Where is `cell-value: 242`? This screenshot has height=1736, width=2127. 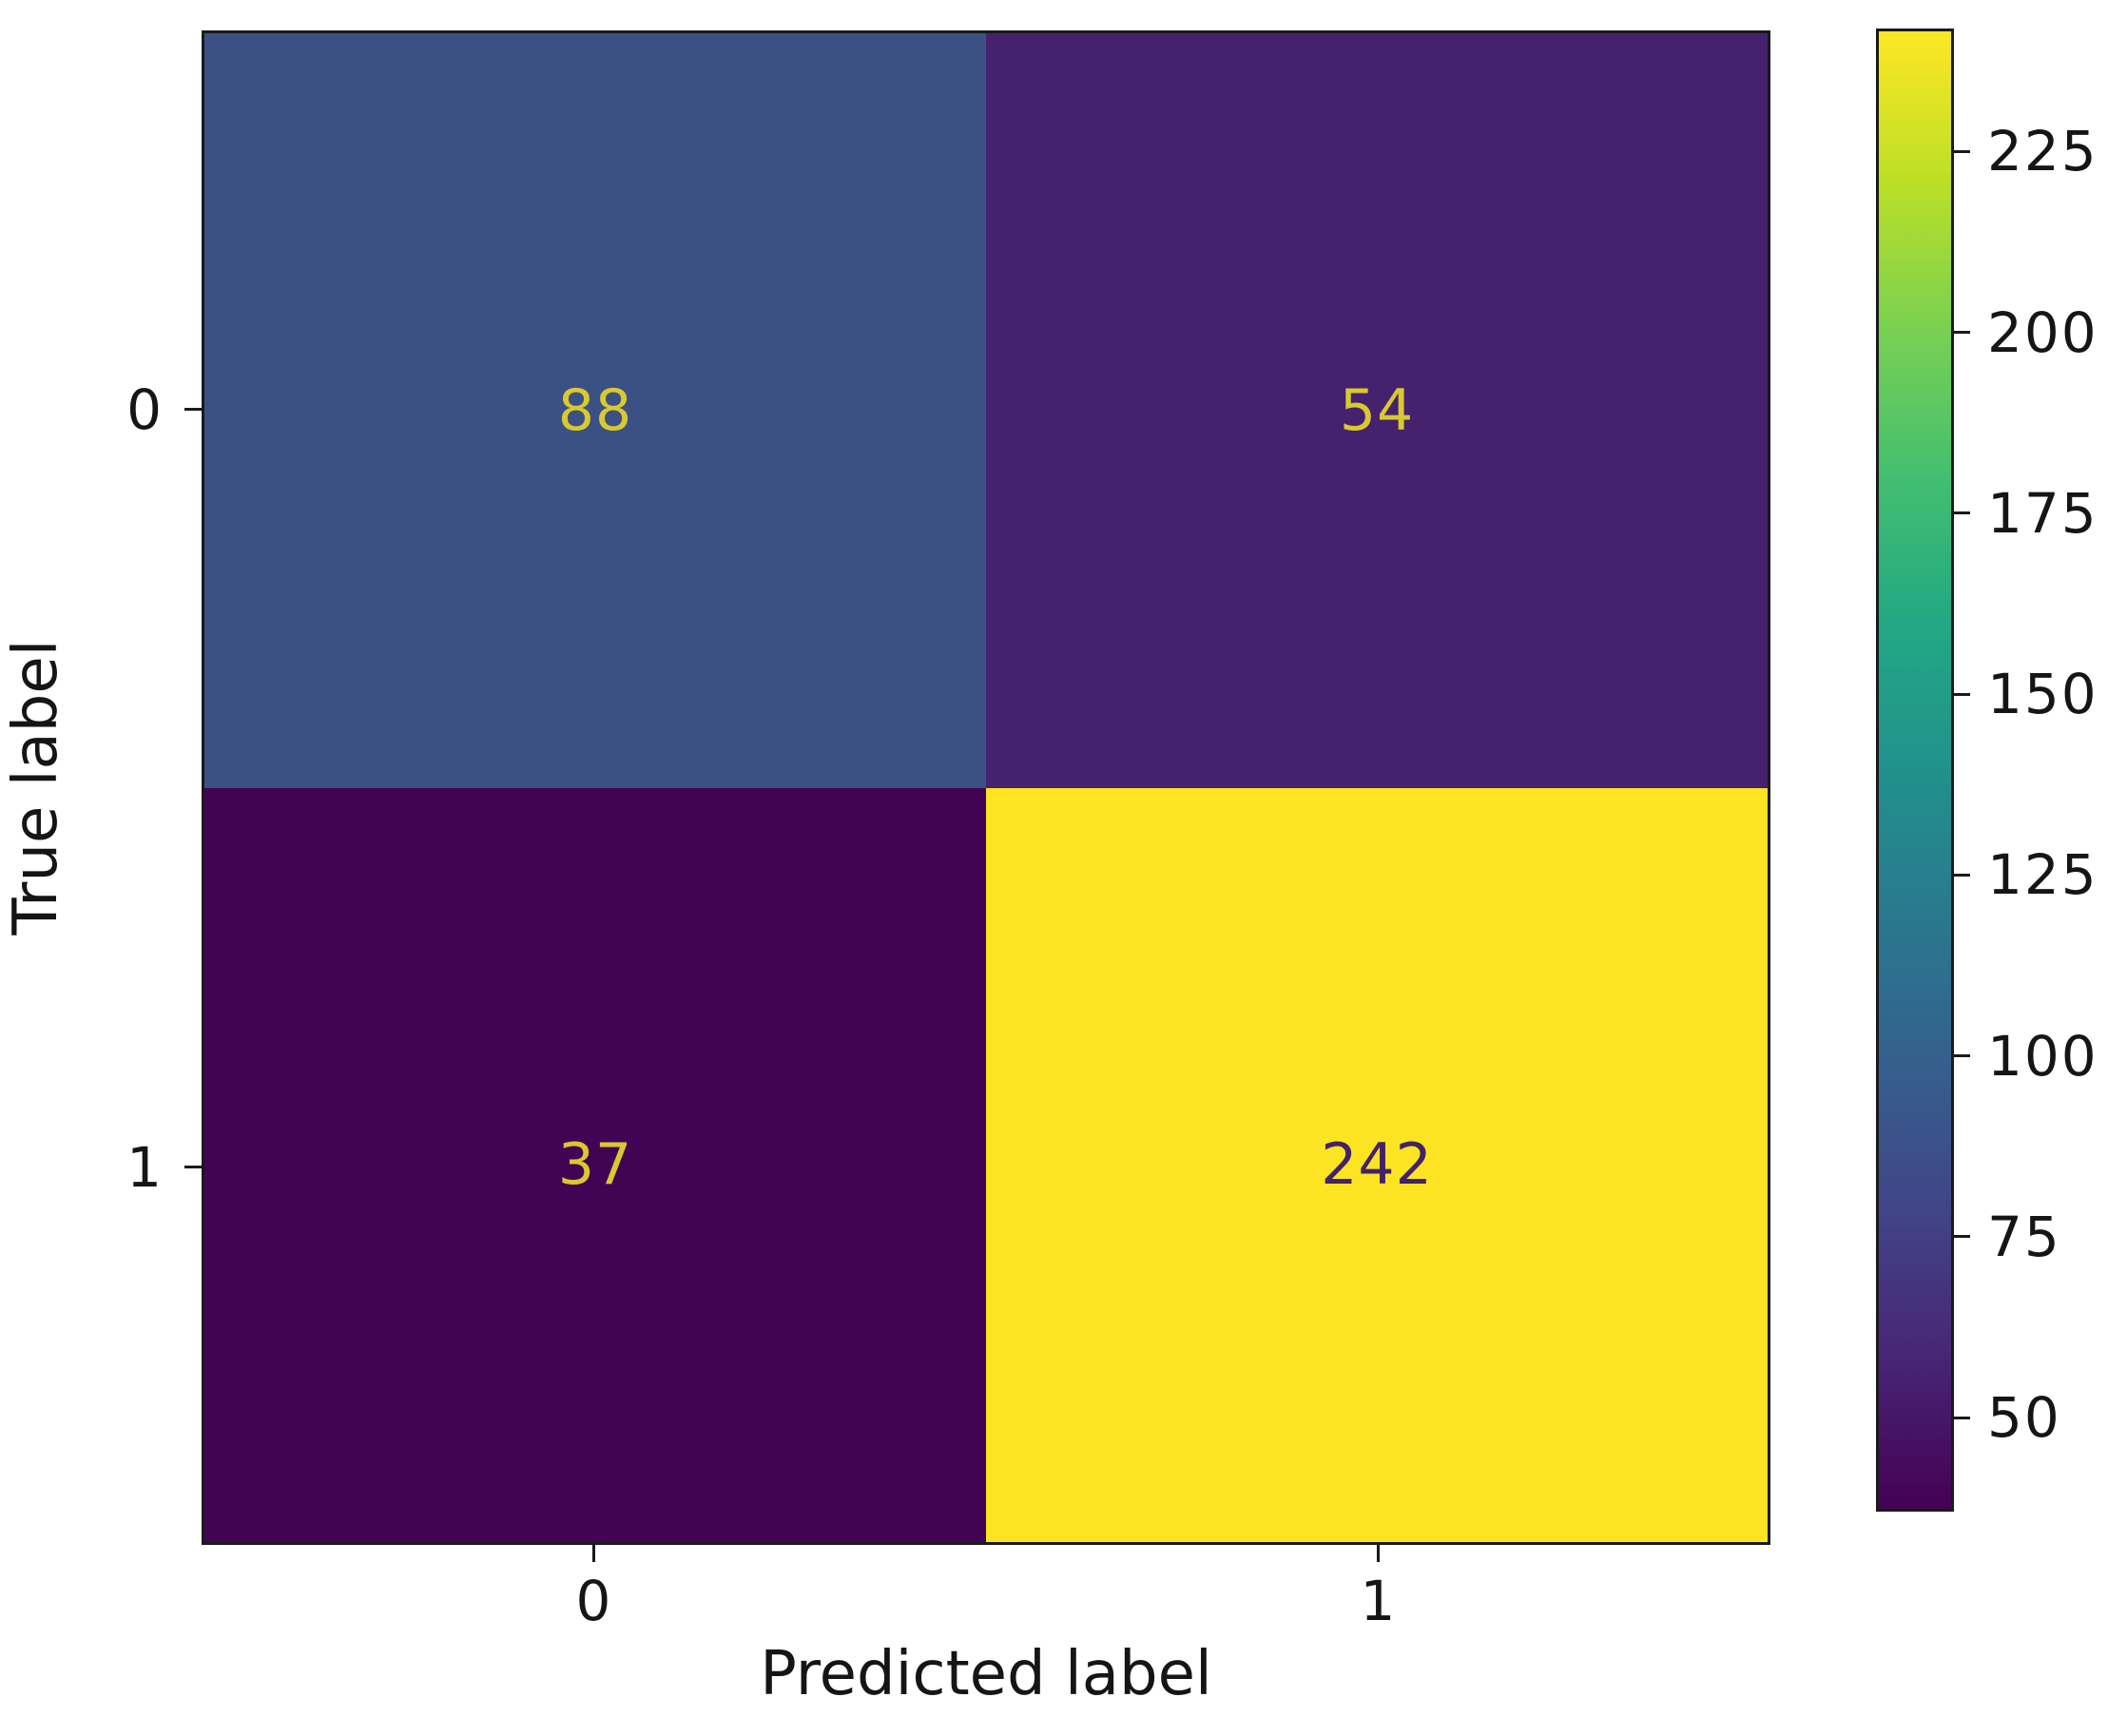 cell-value: 242 is located at coordinates (1377, 1165).